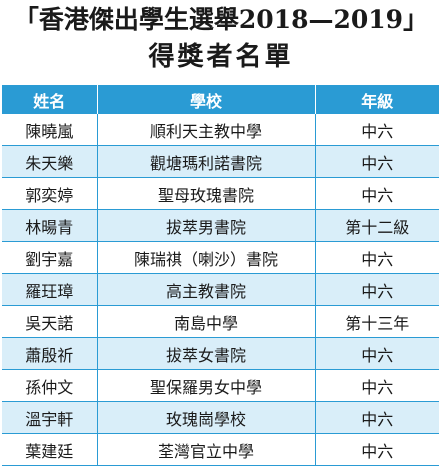 This screenshot has width=442, height=474. I want to click on column-header-name: 姓名, so click(50, 99).